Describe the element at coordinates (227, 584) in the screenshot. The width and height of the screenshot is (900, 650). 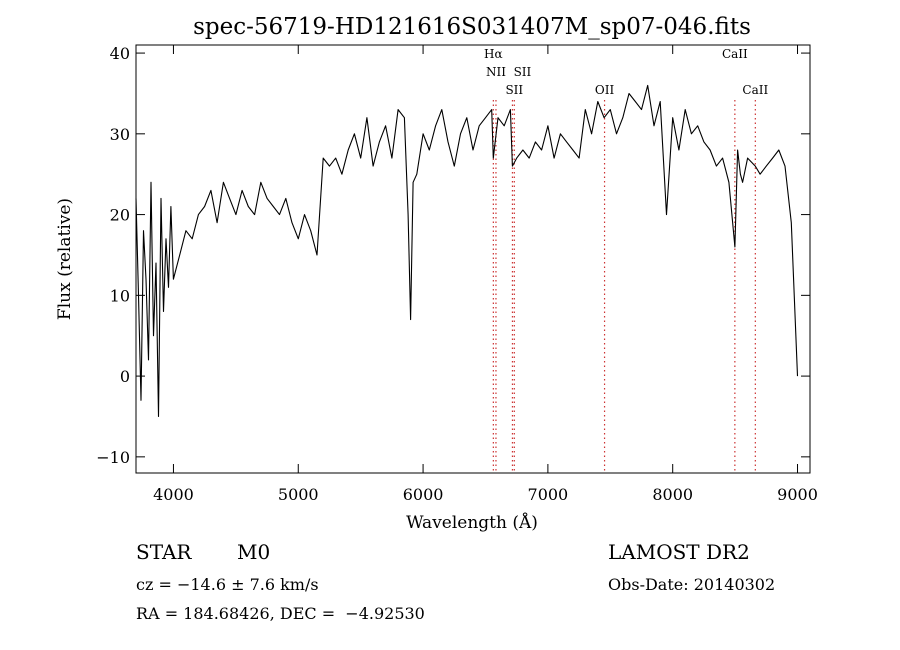
I see `velocity-label: cz = −14.6 ± 7.6 km/s` at that location.